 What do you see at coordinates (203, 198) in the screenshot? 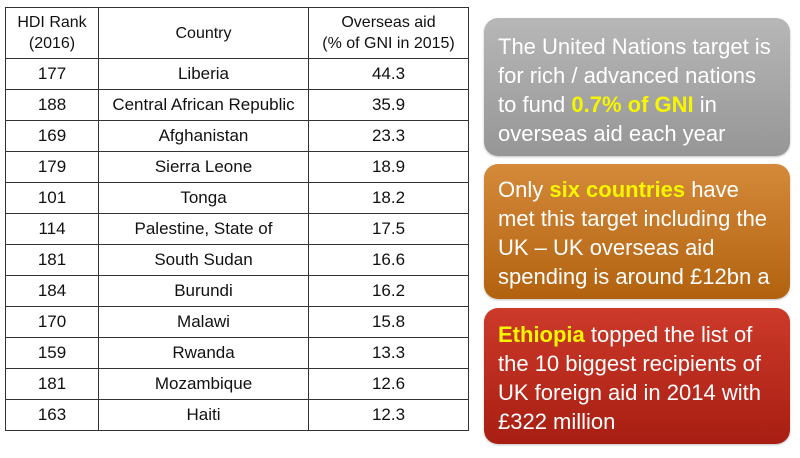
I see `country-cell: Tonga` at bounding box center [203, 198].